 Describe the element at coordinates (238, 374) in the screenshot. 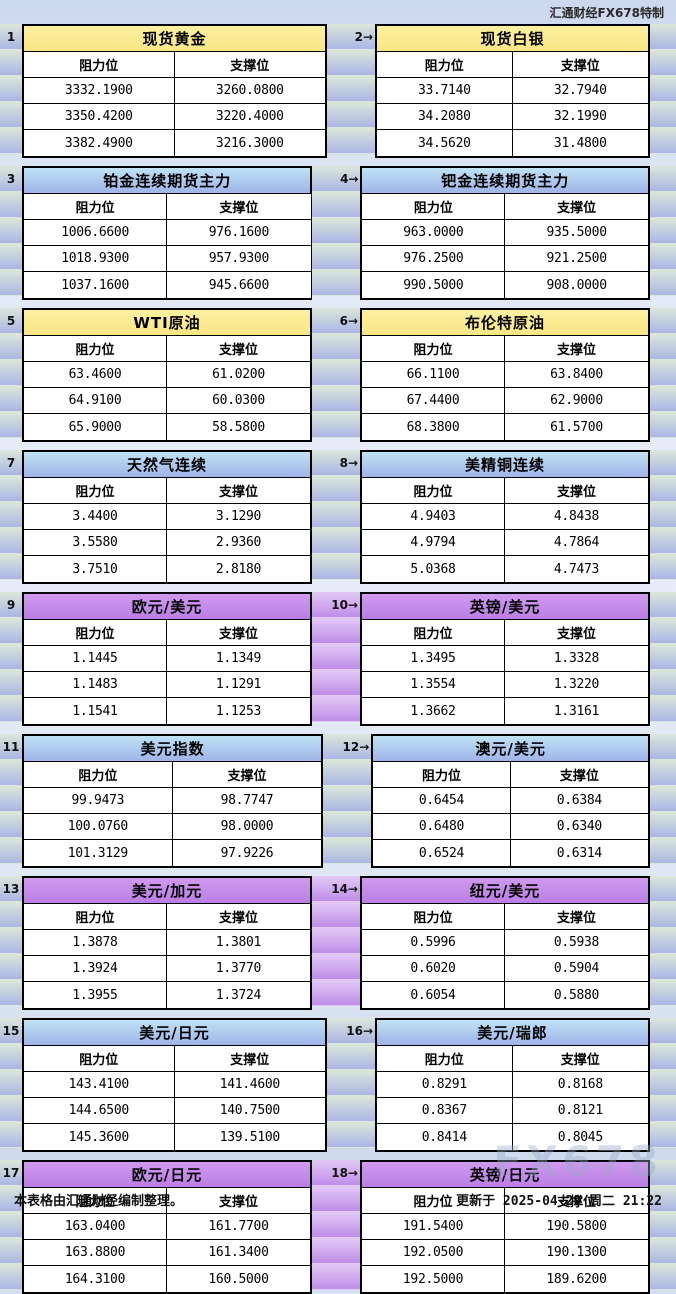

I see `support-value: 61.0200` at that location.